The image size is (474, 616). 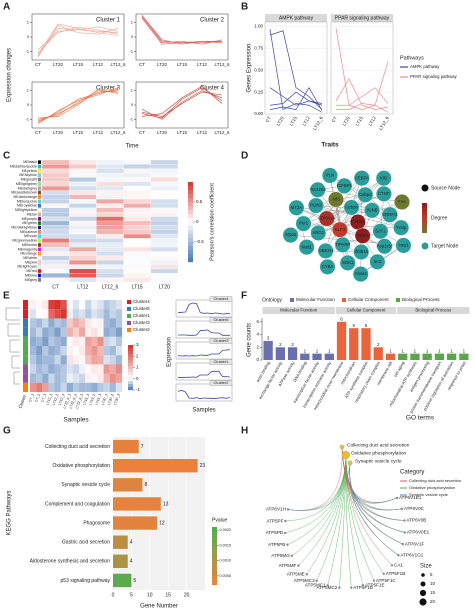 I want to click on y-axis-title: Expression changes, so click(x=10, y=75).